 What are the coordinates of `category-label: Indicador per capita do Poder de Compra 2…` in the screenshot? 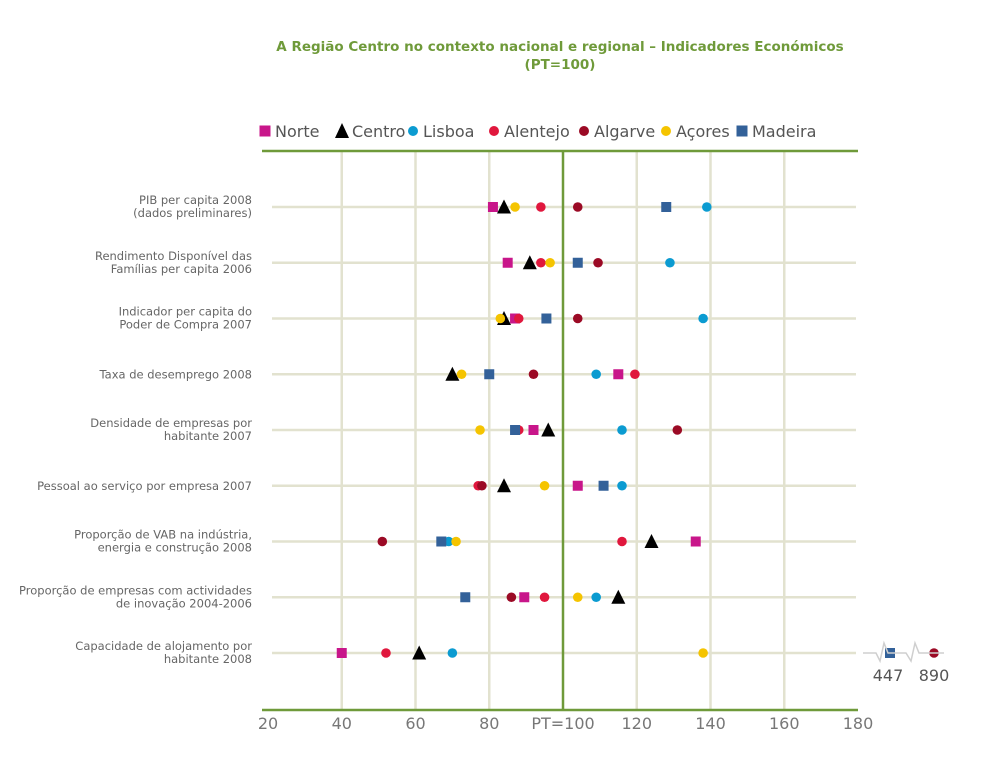 It's located at (185, 318).